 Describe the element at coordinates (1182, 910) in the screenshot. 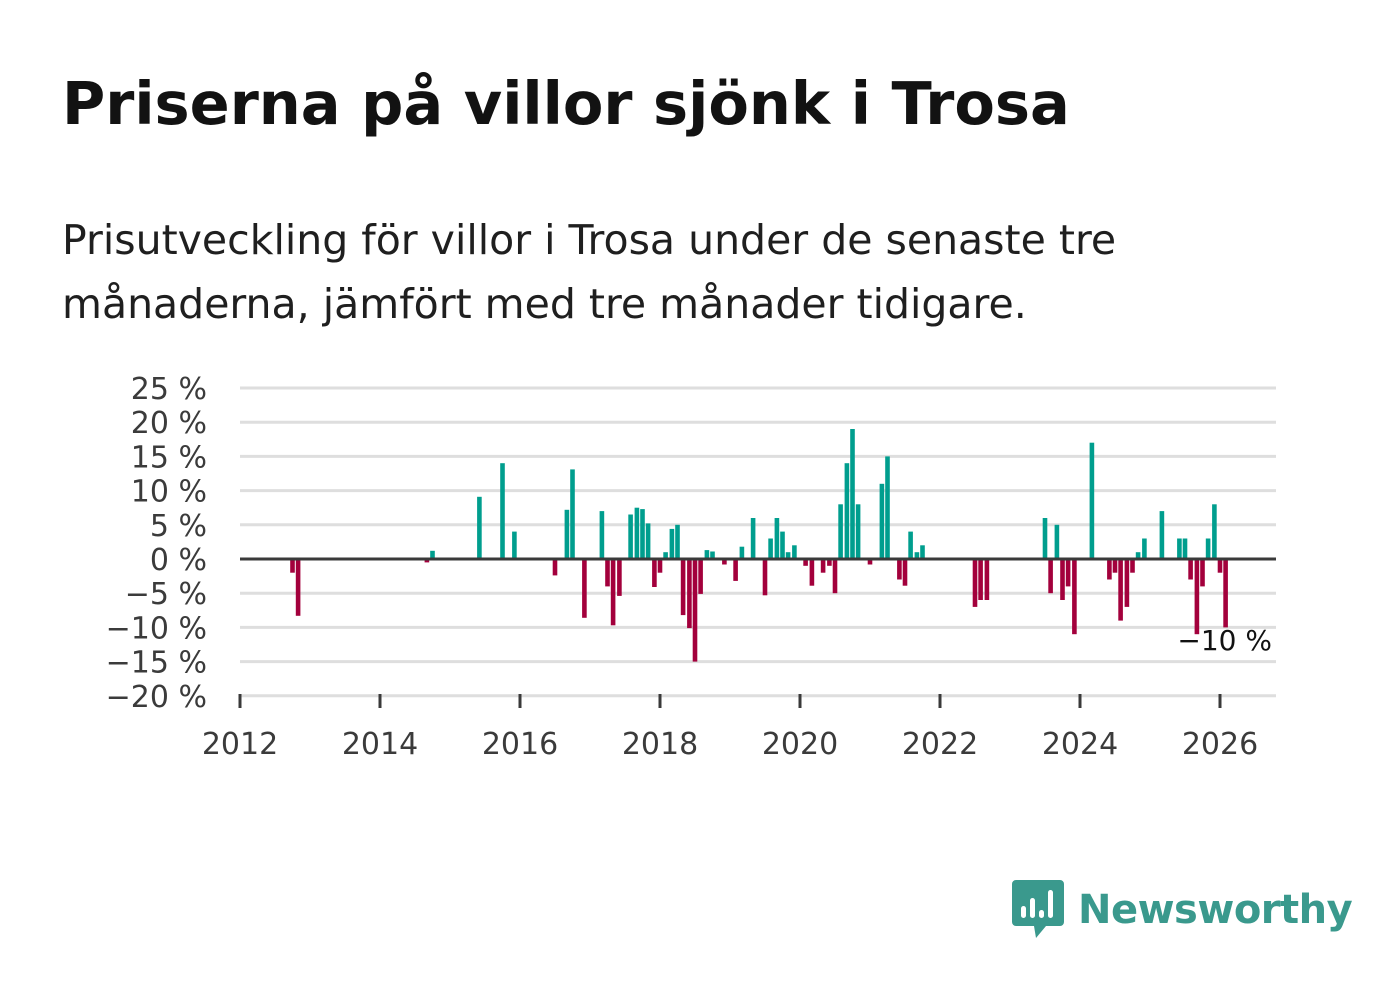

I see `brand-logo: Newsworthy` at that location.